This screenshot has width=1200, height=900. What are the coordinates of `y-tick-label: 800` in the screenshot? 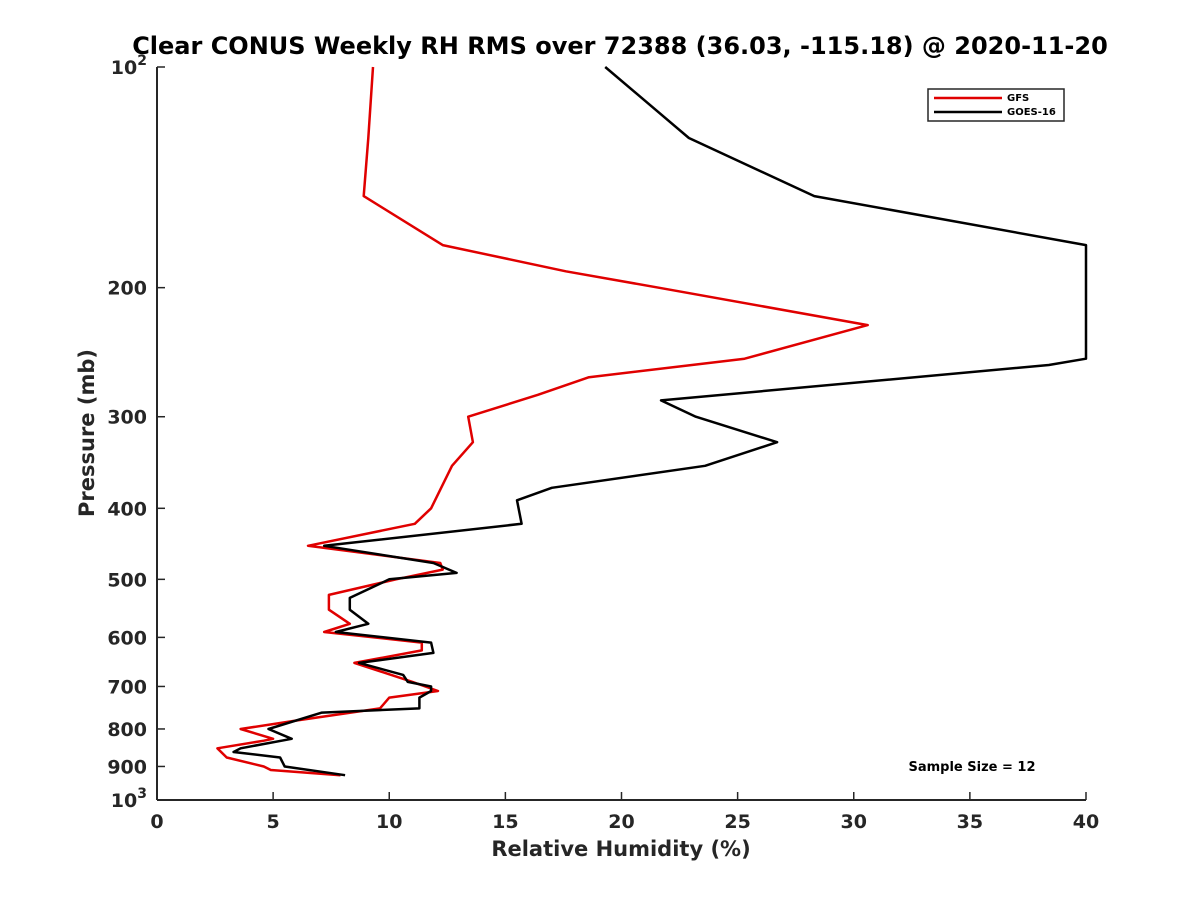 It's located at (127, 730).